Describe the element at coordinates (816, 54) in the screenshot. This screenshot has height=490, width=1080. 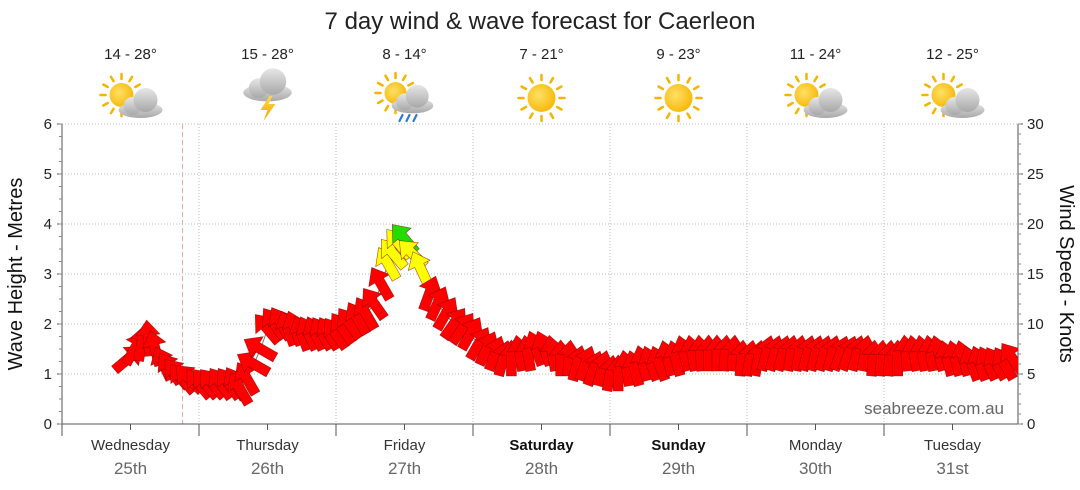
I see `day-temperature: 11 - 24°` at that location.